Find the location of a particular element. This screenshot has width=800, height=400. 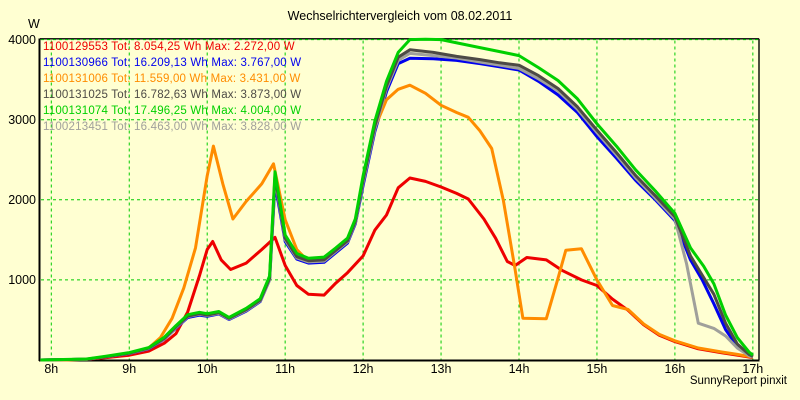

chart-title: Wechselrichtervergleich vom 08.02.2011 is located at coordinates (400, 16).